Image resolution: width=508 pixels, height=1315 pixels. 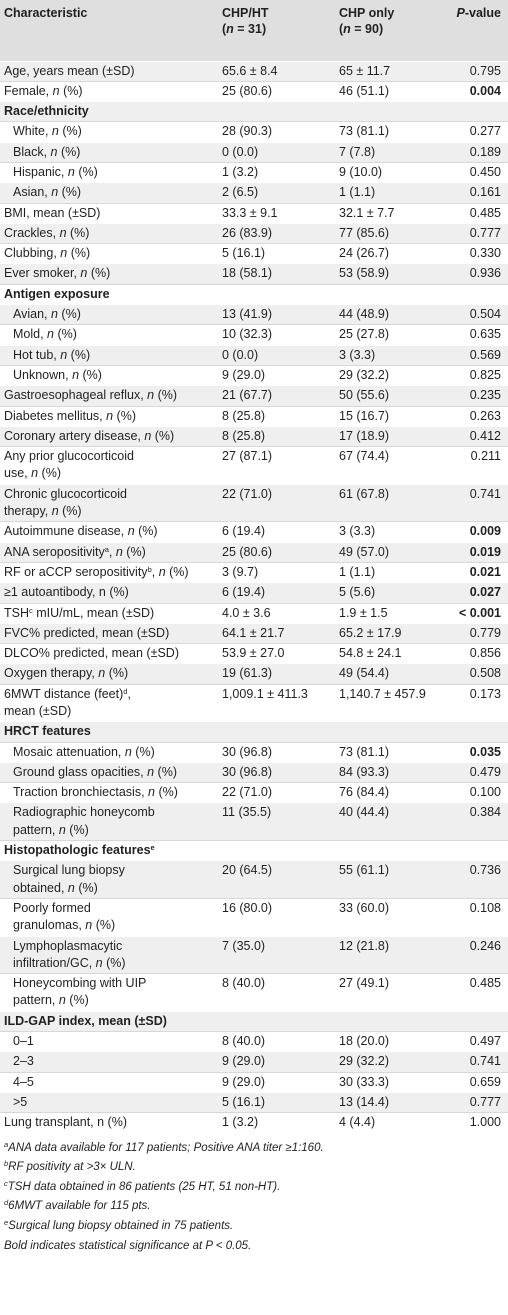 What do you see at coordinates (152, 848) in the screenshot?
I see `footnote-marker: e` at bounding box center [152, 848].